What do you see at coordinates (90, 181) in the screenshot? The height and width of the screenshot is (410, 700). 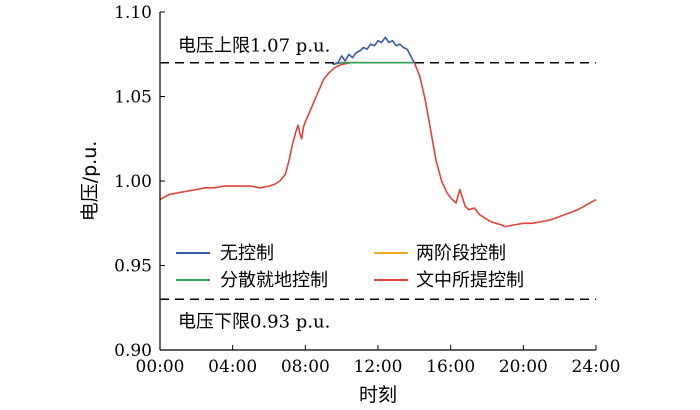 I see `y-axis-title: 电压/p.u.` at bounding box center [90, 181].